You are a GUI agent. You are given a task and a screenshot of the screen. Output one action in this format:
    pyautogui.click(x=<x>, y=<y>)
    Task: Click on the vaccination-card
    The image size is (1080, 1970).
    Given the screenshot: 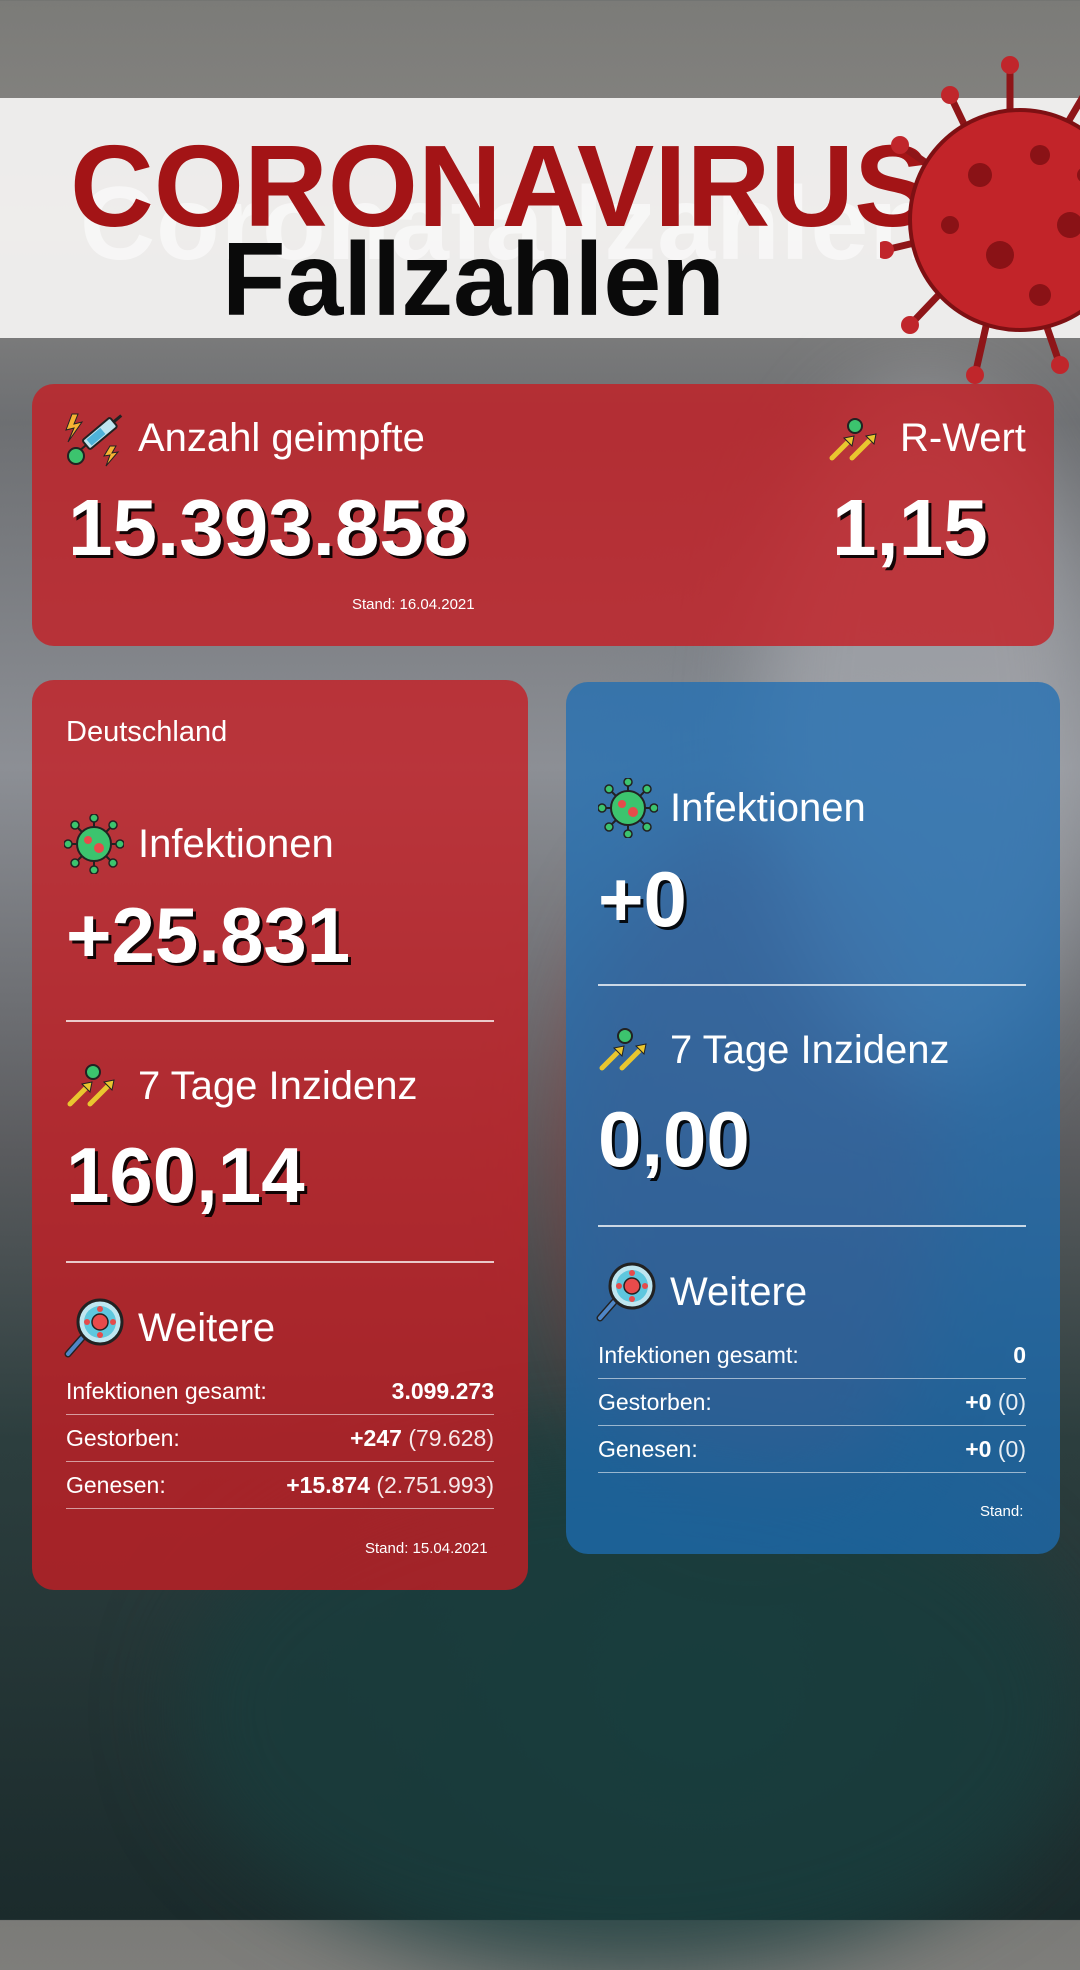 What is the action you would take?
    pyautogui.click(x=543, y=515)
    